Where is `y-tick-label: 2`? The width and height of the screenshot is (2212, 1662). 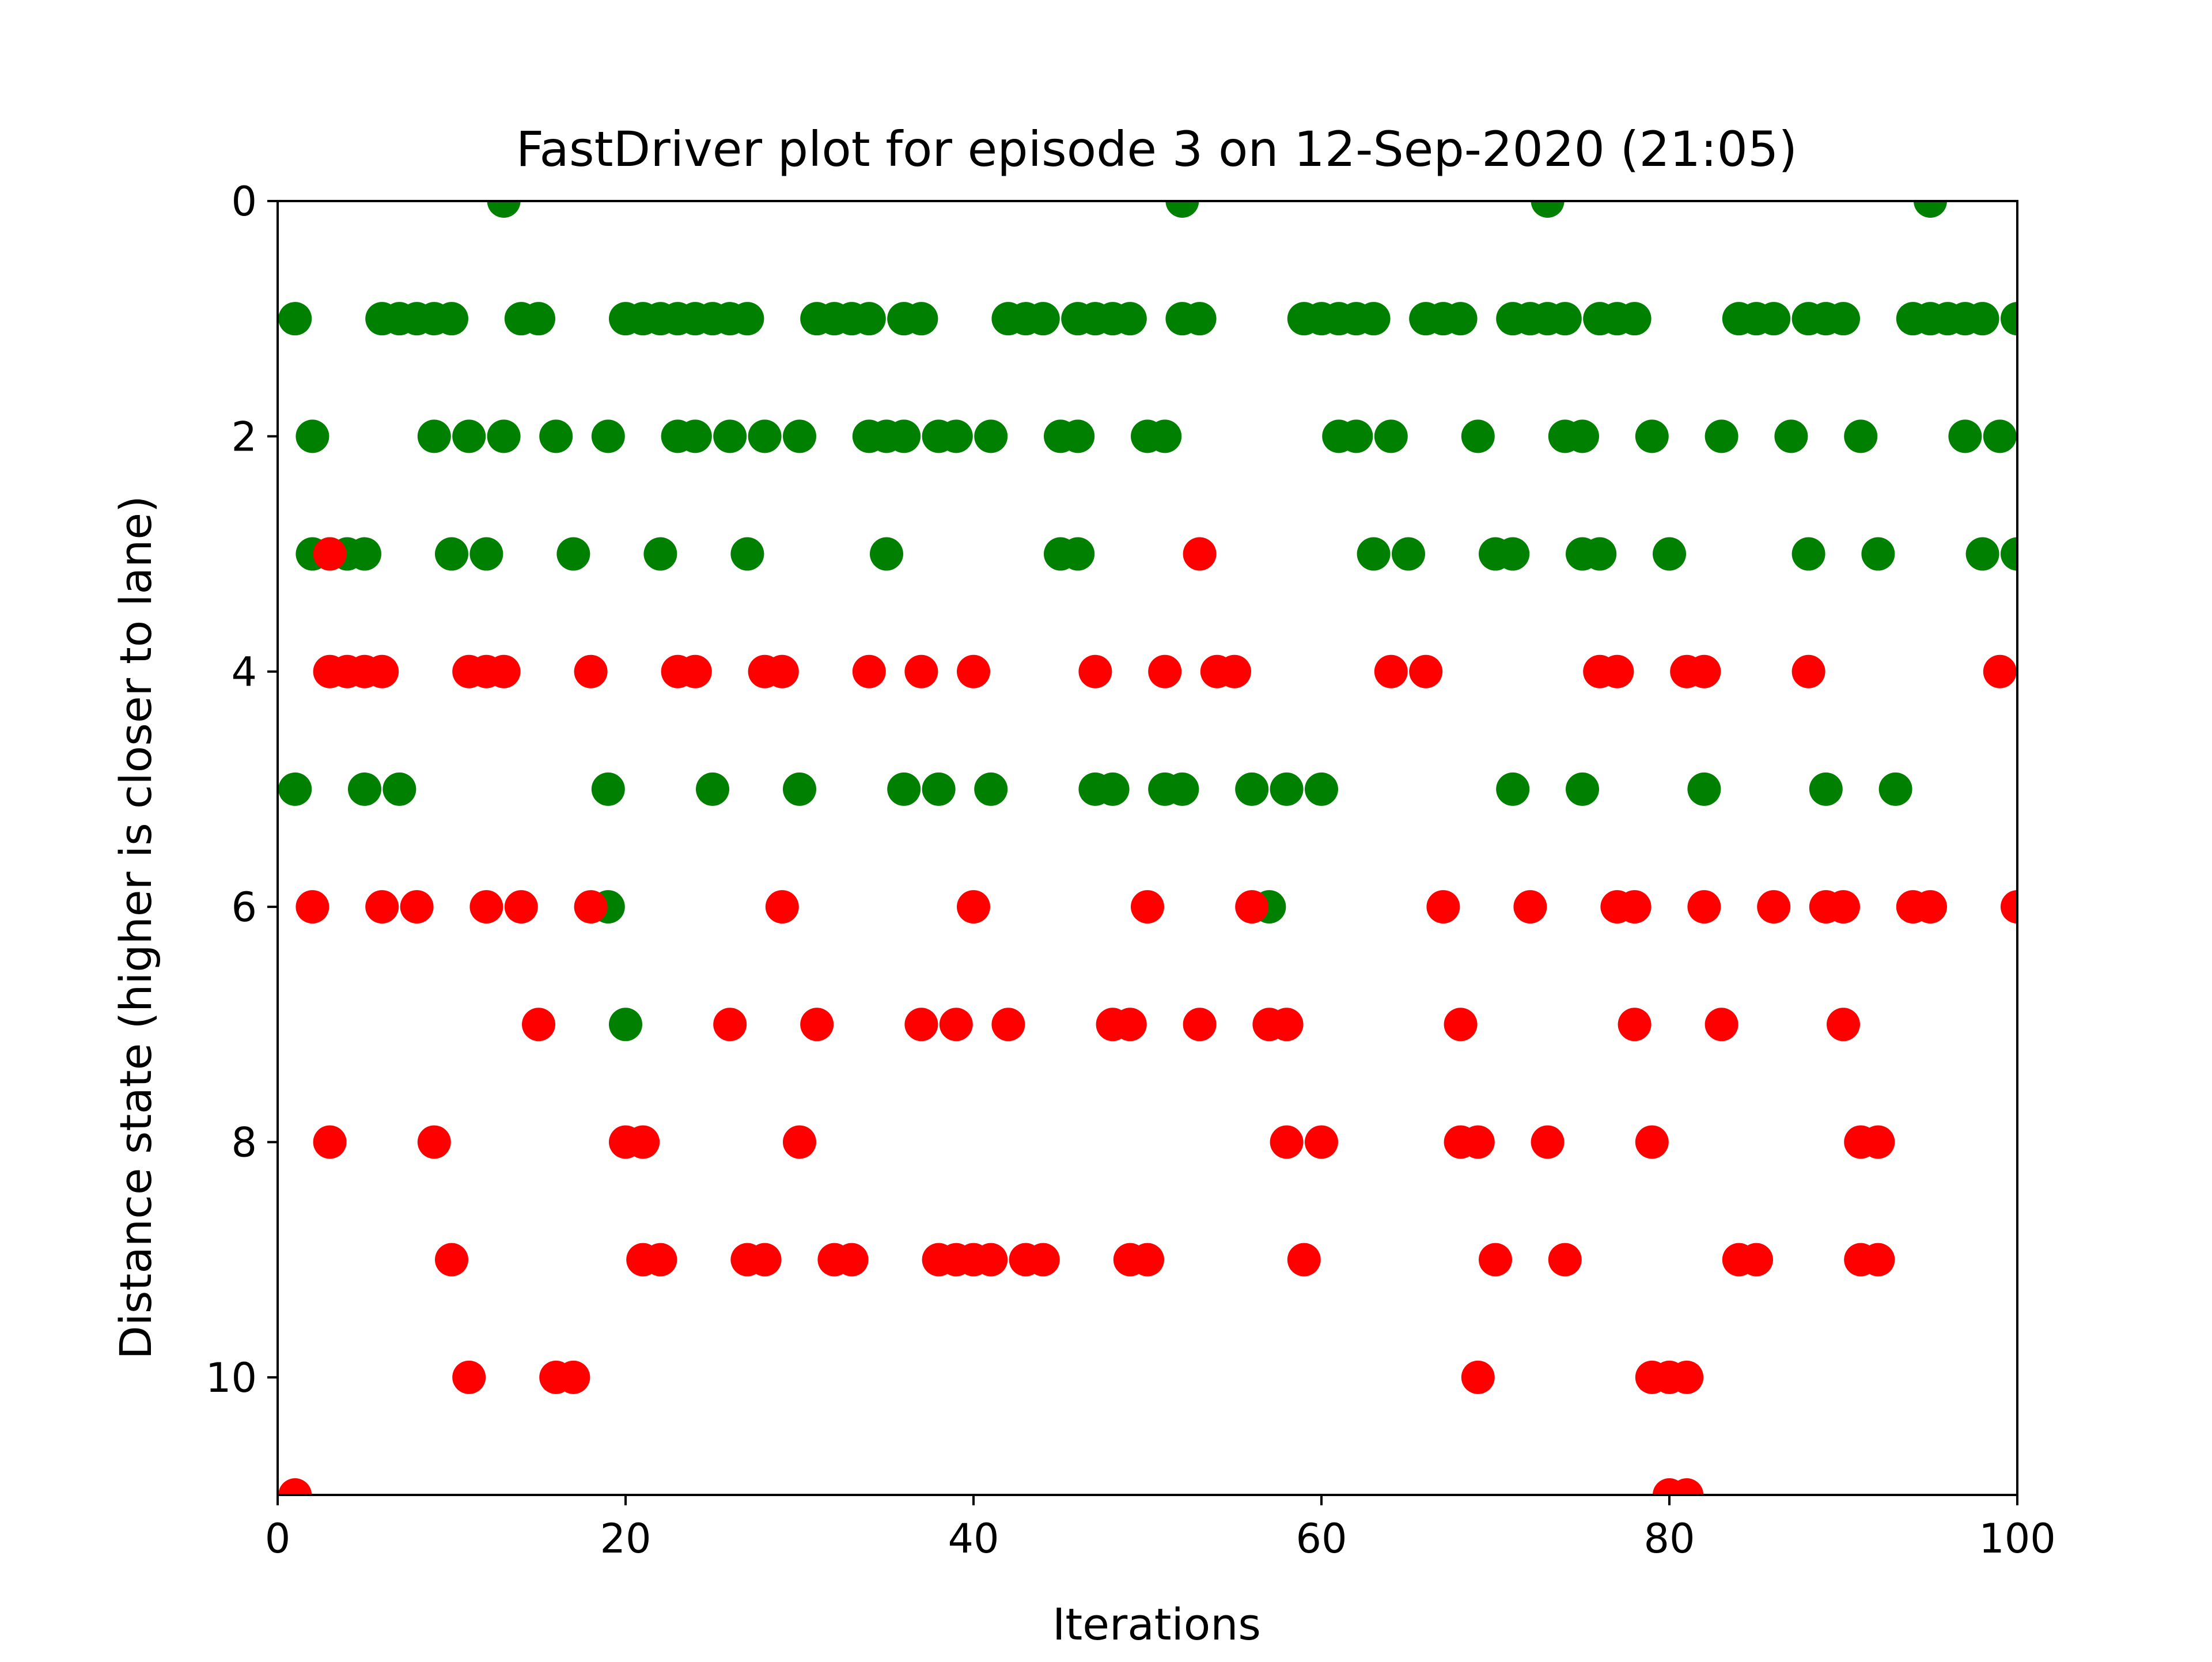 y-tick-label: 2 is located at coordinates (244, 436).